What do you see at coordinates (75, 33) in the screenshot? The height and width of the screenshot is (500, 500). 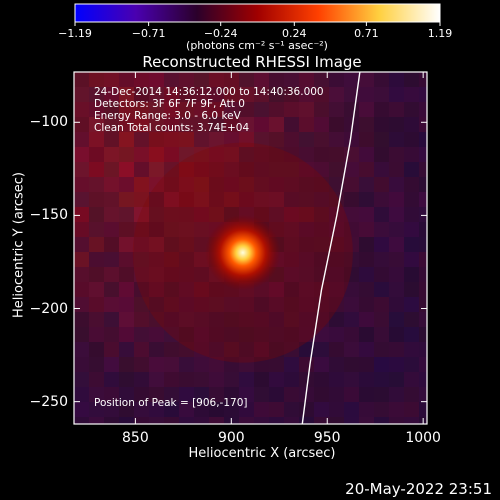 I see `colorbar-tick-label: −1.19` at bounding box center [75, 33].